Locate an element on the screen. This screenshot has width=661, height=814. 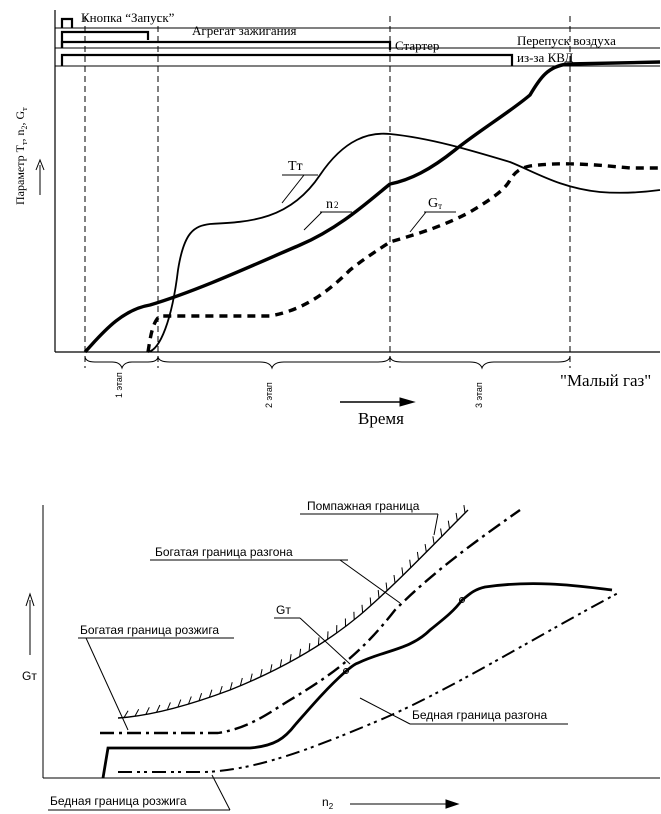
stage-2-brace is located at coordinates (274, 362).